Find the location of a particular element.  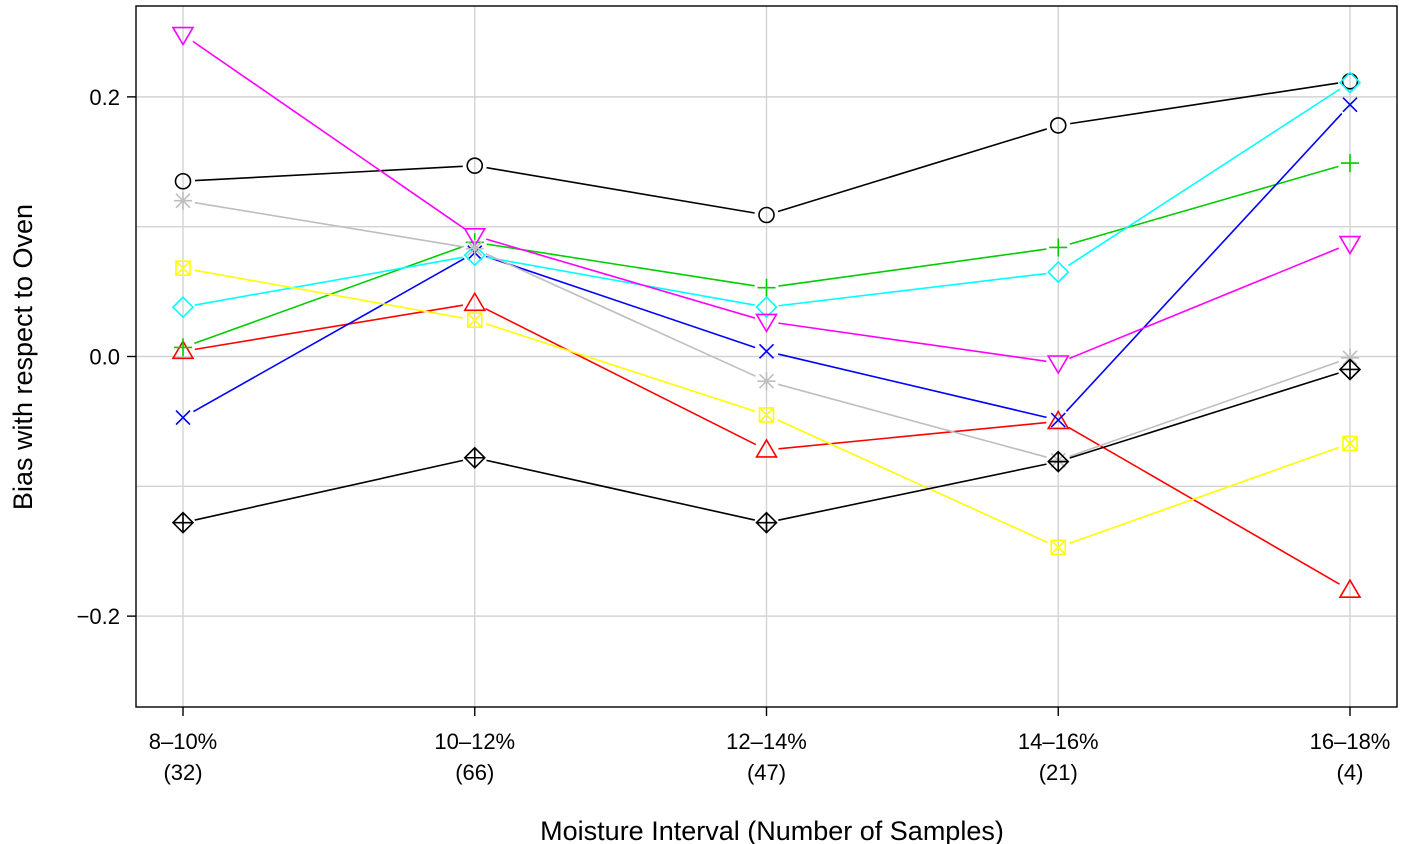

x-tick-label: 8–10% is located at coordinates (183, 741).